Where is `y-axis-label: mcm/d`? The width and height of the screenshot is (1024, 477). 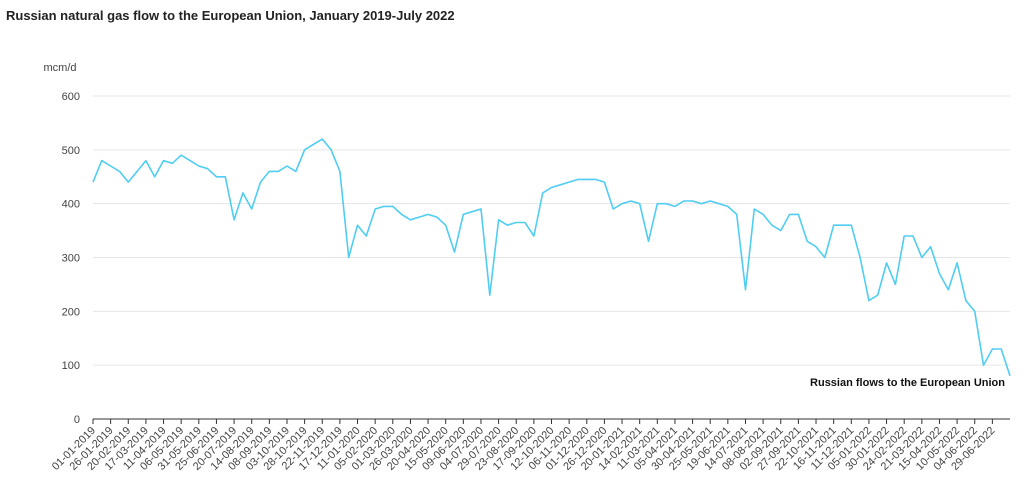
y-axis-label: mcm/d is located at coordinates (60, 68).